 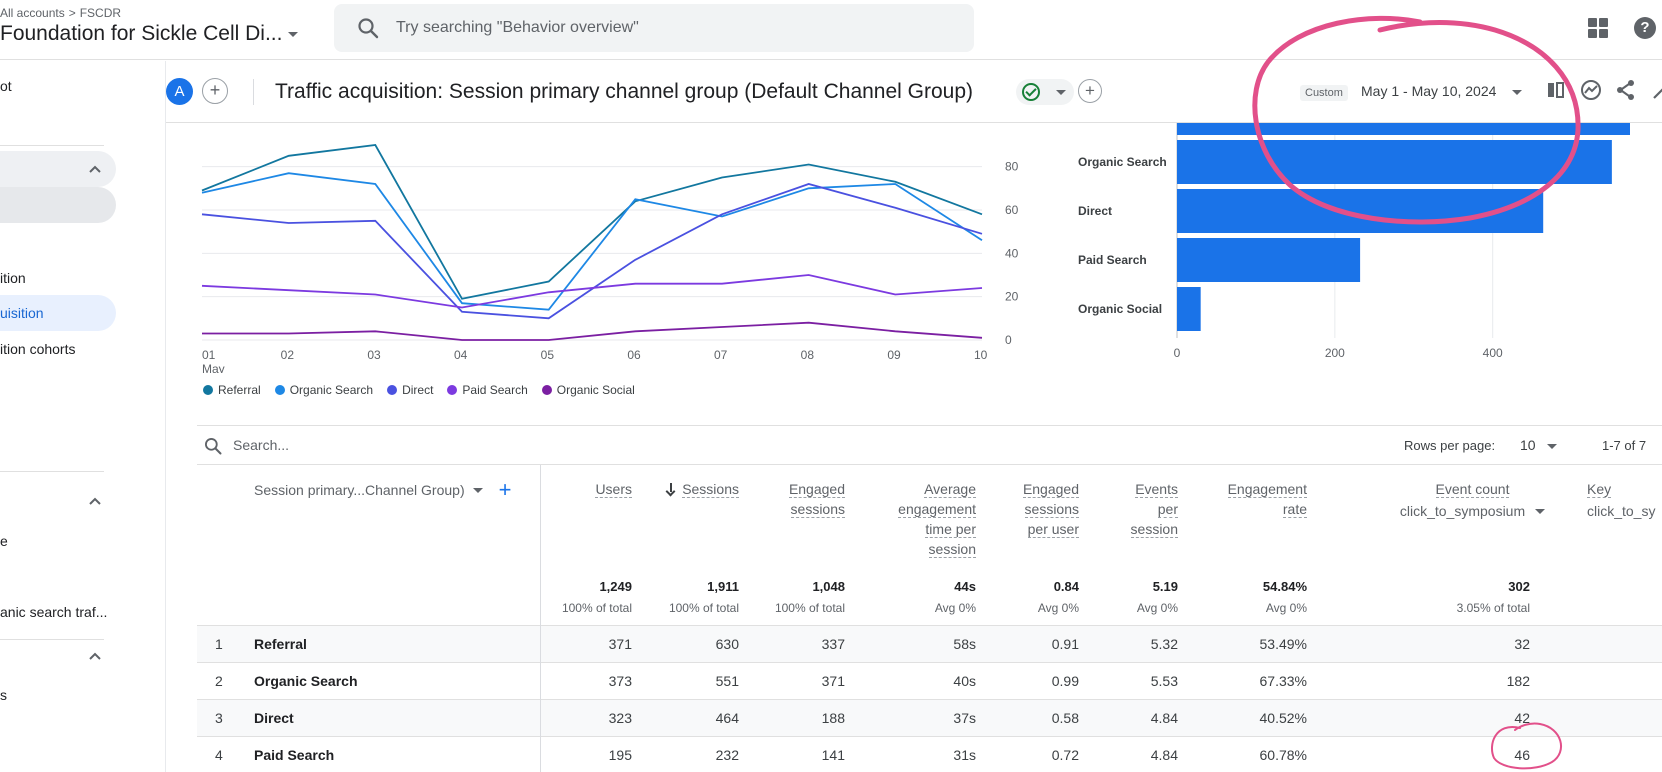 What do you see at coordinates (929, 643) in the screenshot?
I see `table-row: 1 Referral 371 630 337 58s 0.91 5.32 53.49% 32` at bounding box center [929, 643].